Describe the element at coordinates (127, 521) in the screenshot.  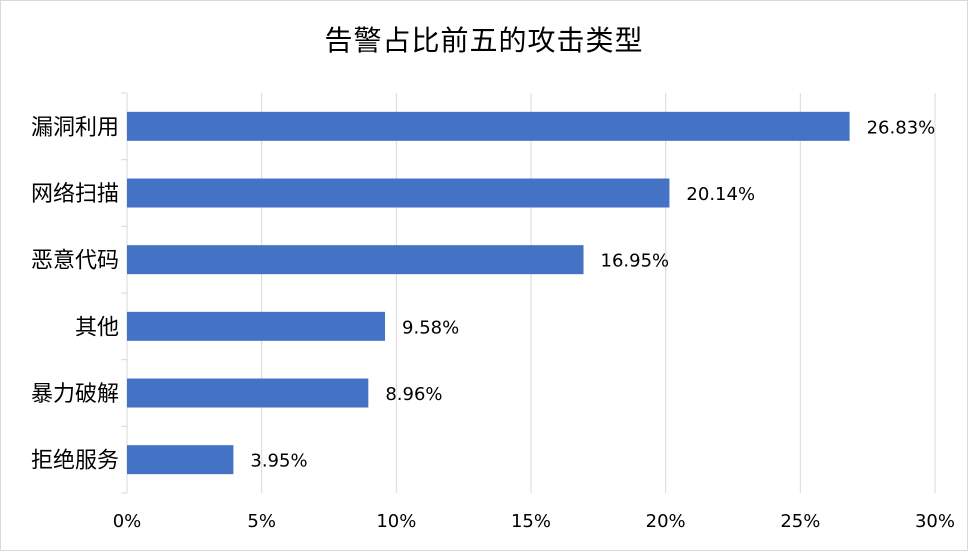
I see `x-tick-label: 0%` at that location.